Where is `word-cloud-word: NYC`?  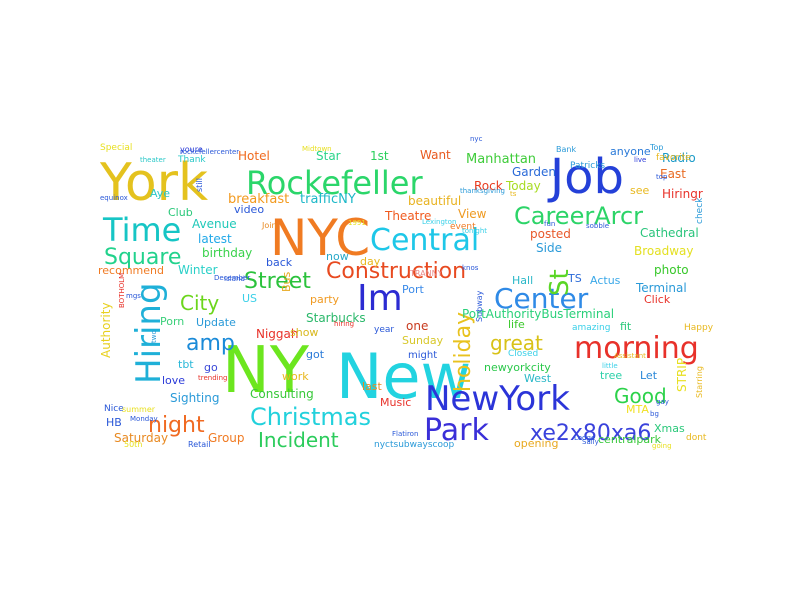 word-cloud-word: NYC is located at coordinates (320, 238).